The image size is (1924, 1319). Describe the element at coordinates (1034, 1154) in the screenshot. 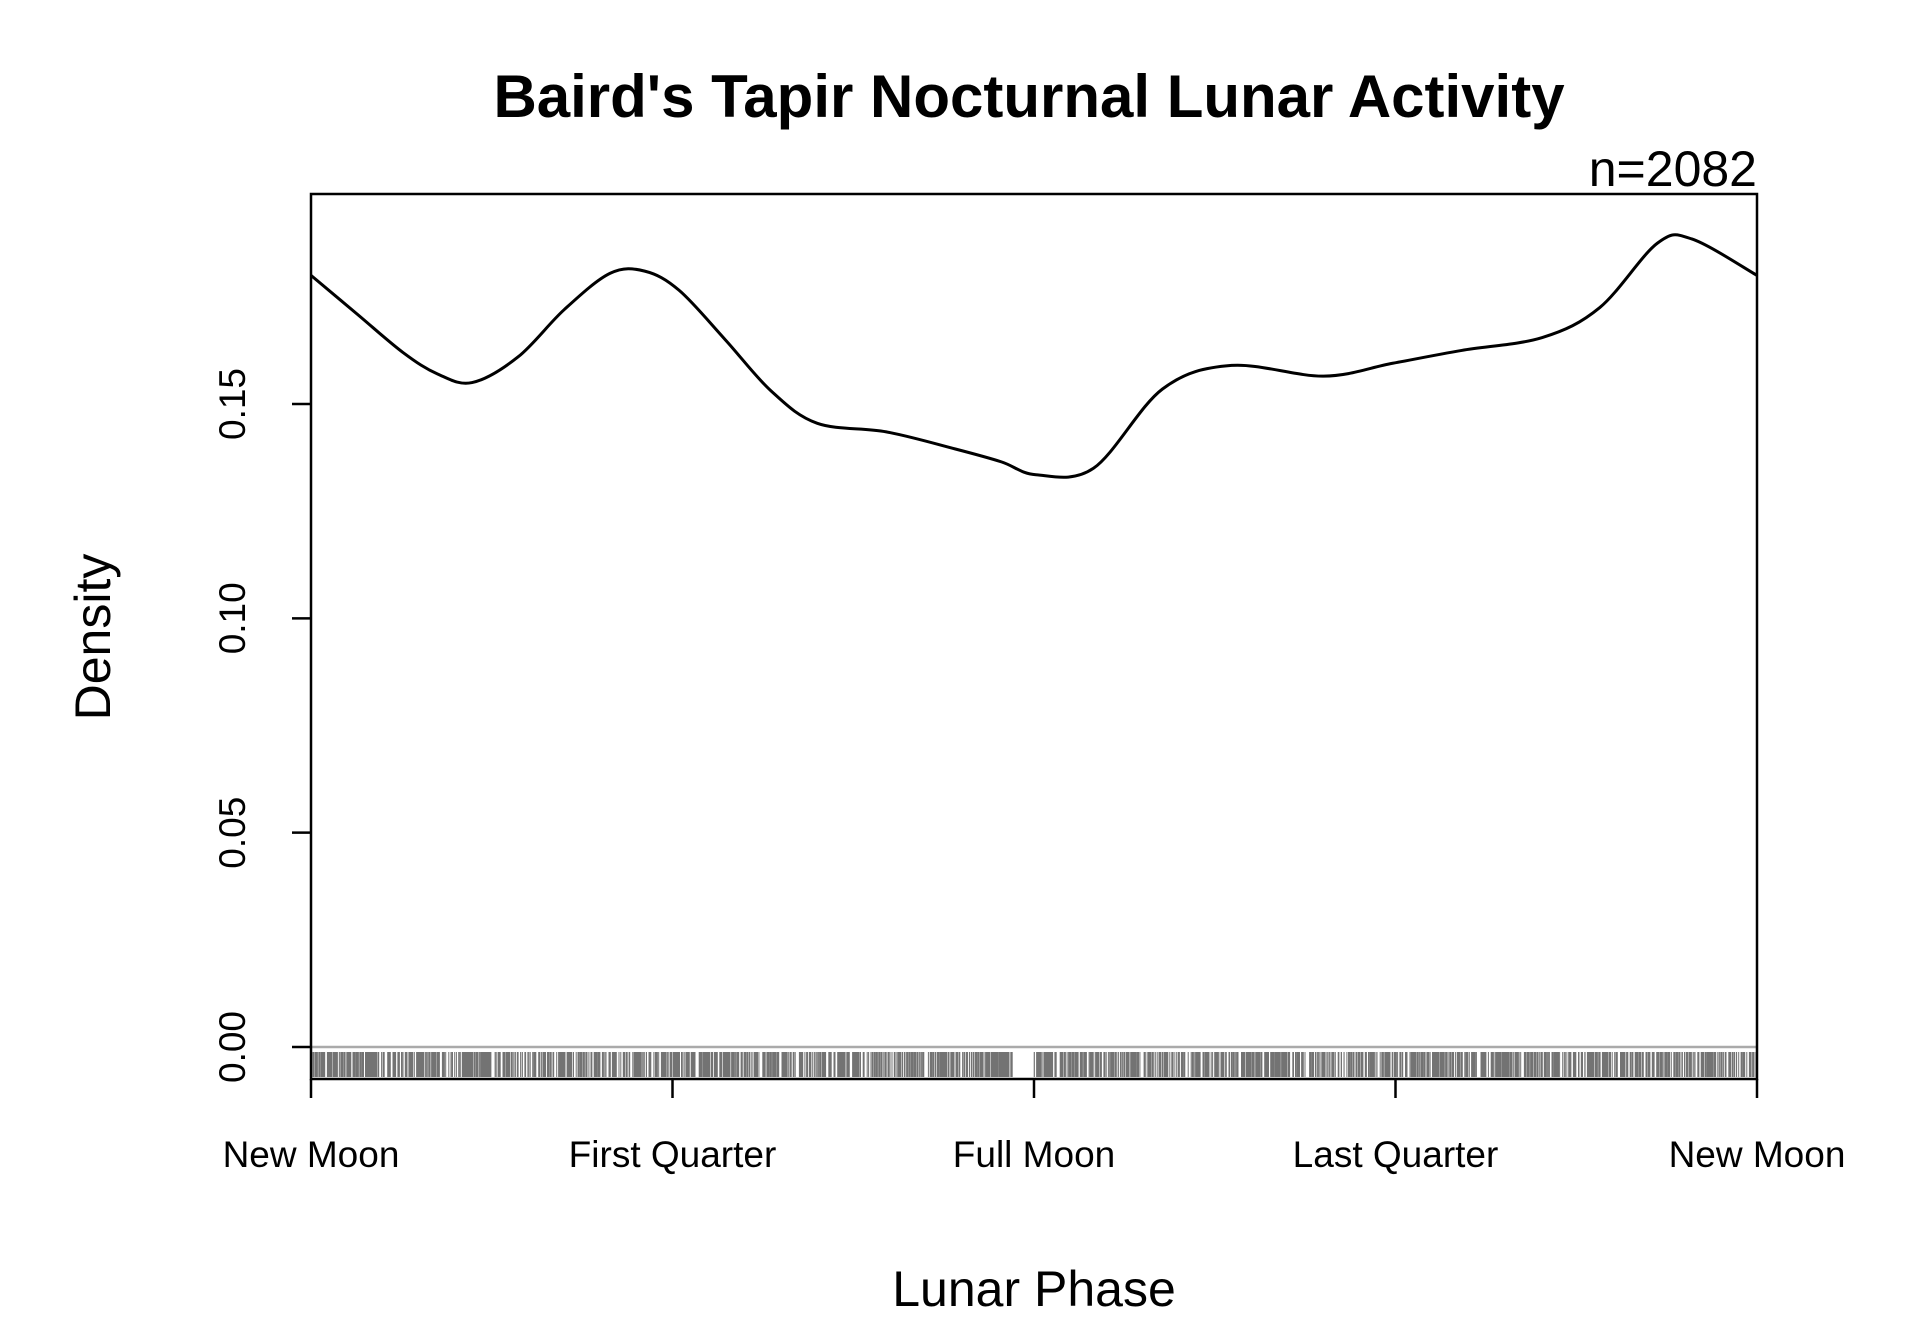

I see `x-tick-label: Full Moon` at that location.